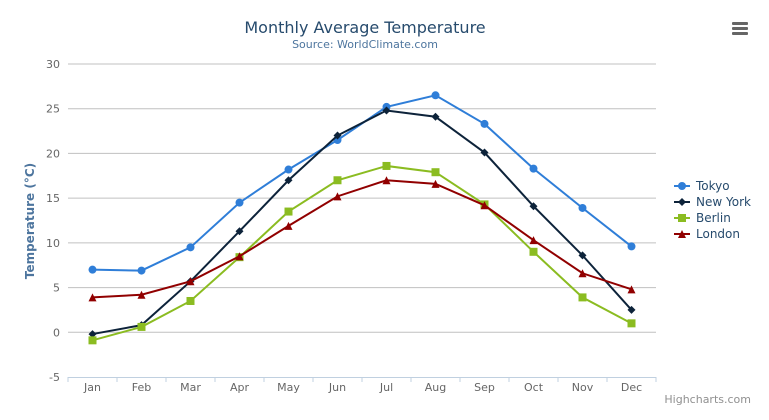 The width and height of the screenshot is (769, 420). Describe the element at coordinates (53, 64) in the screenshot. I see `y-tick-label: 30` at that location.